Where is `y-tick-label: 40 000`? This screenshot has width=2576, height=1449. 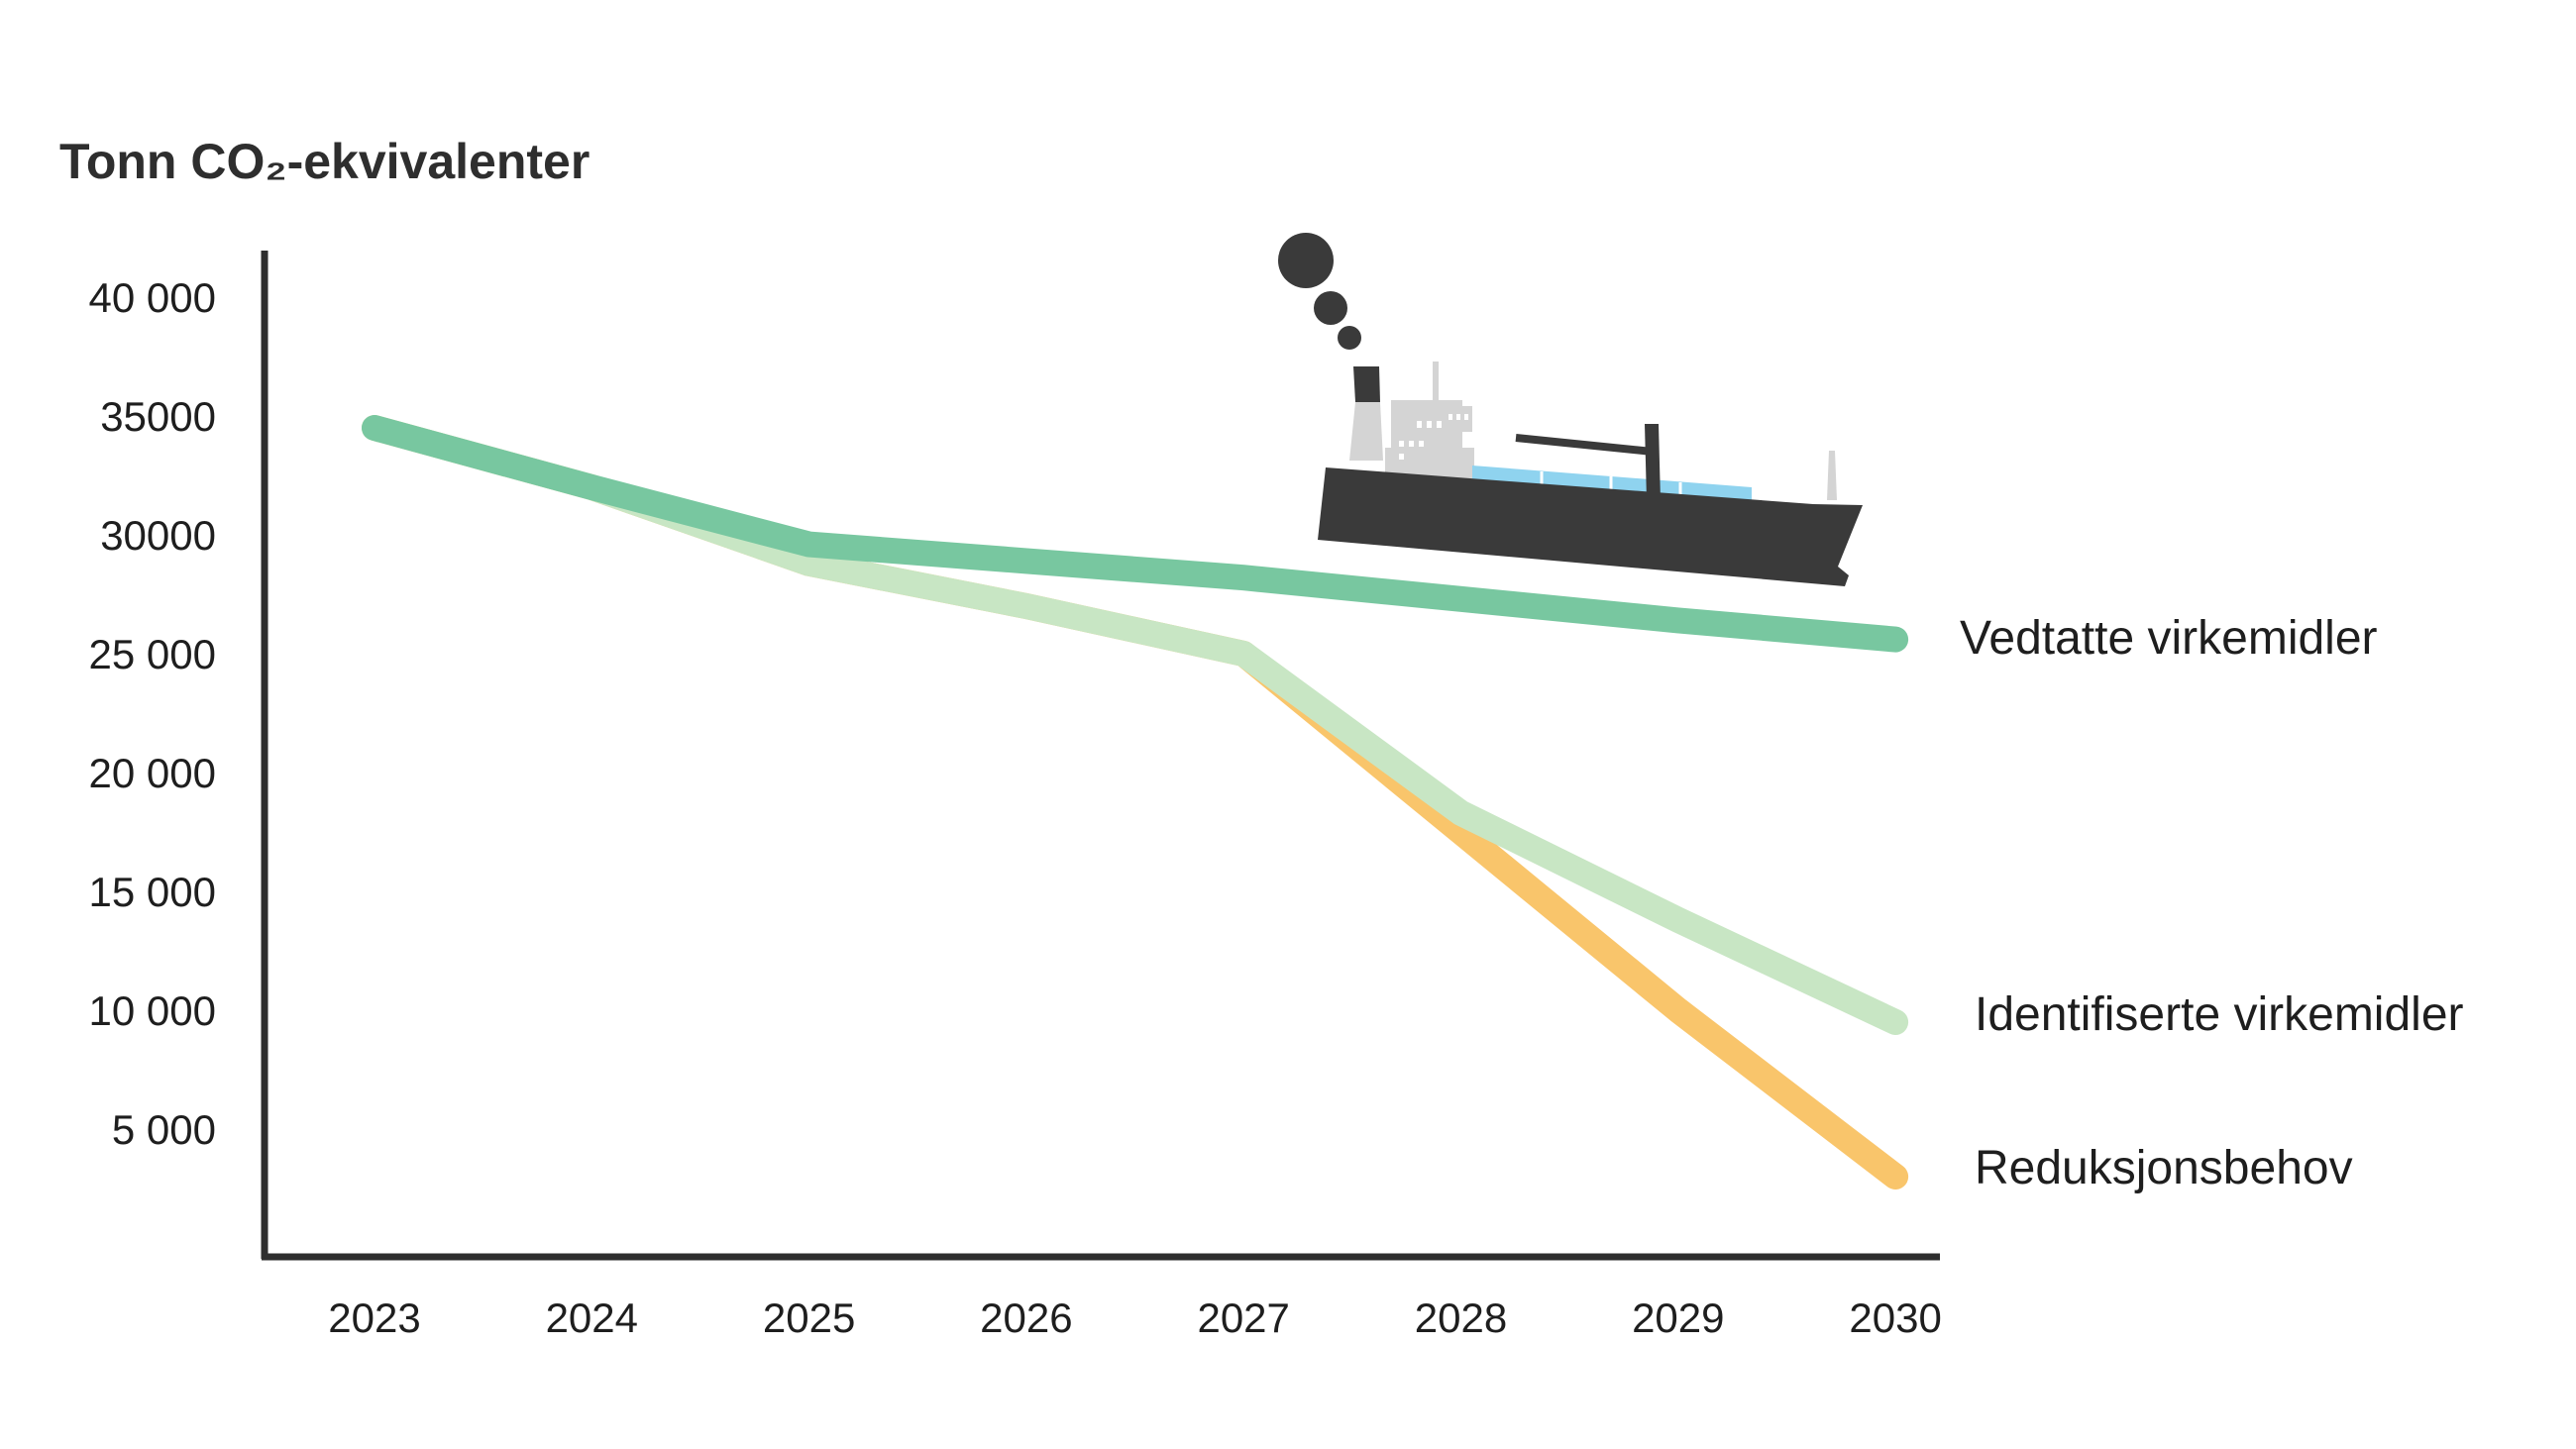 y-tick-label: 40 000 is located at coordinates (152, 297).